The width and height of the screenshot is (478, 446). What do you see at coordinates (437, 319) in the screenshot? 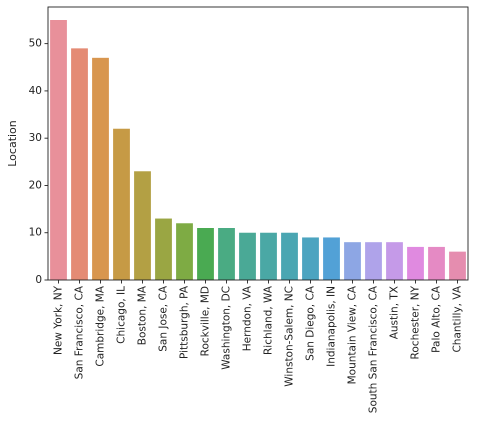
I see `x-tick-label: Palo Alto, CA` at bounding box center [437, 319].